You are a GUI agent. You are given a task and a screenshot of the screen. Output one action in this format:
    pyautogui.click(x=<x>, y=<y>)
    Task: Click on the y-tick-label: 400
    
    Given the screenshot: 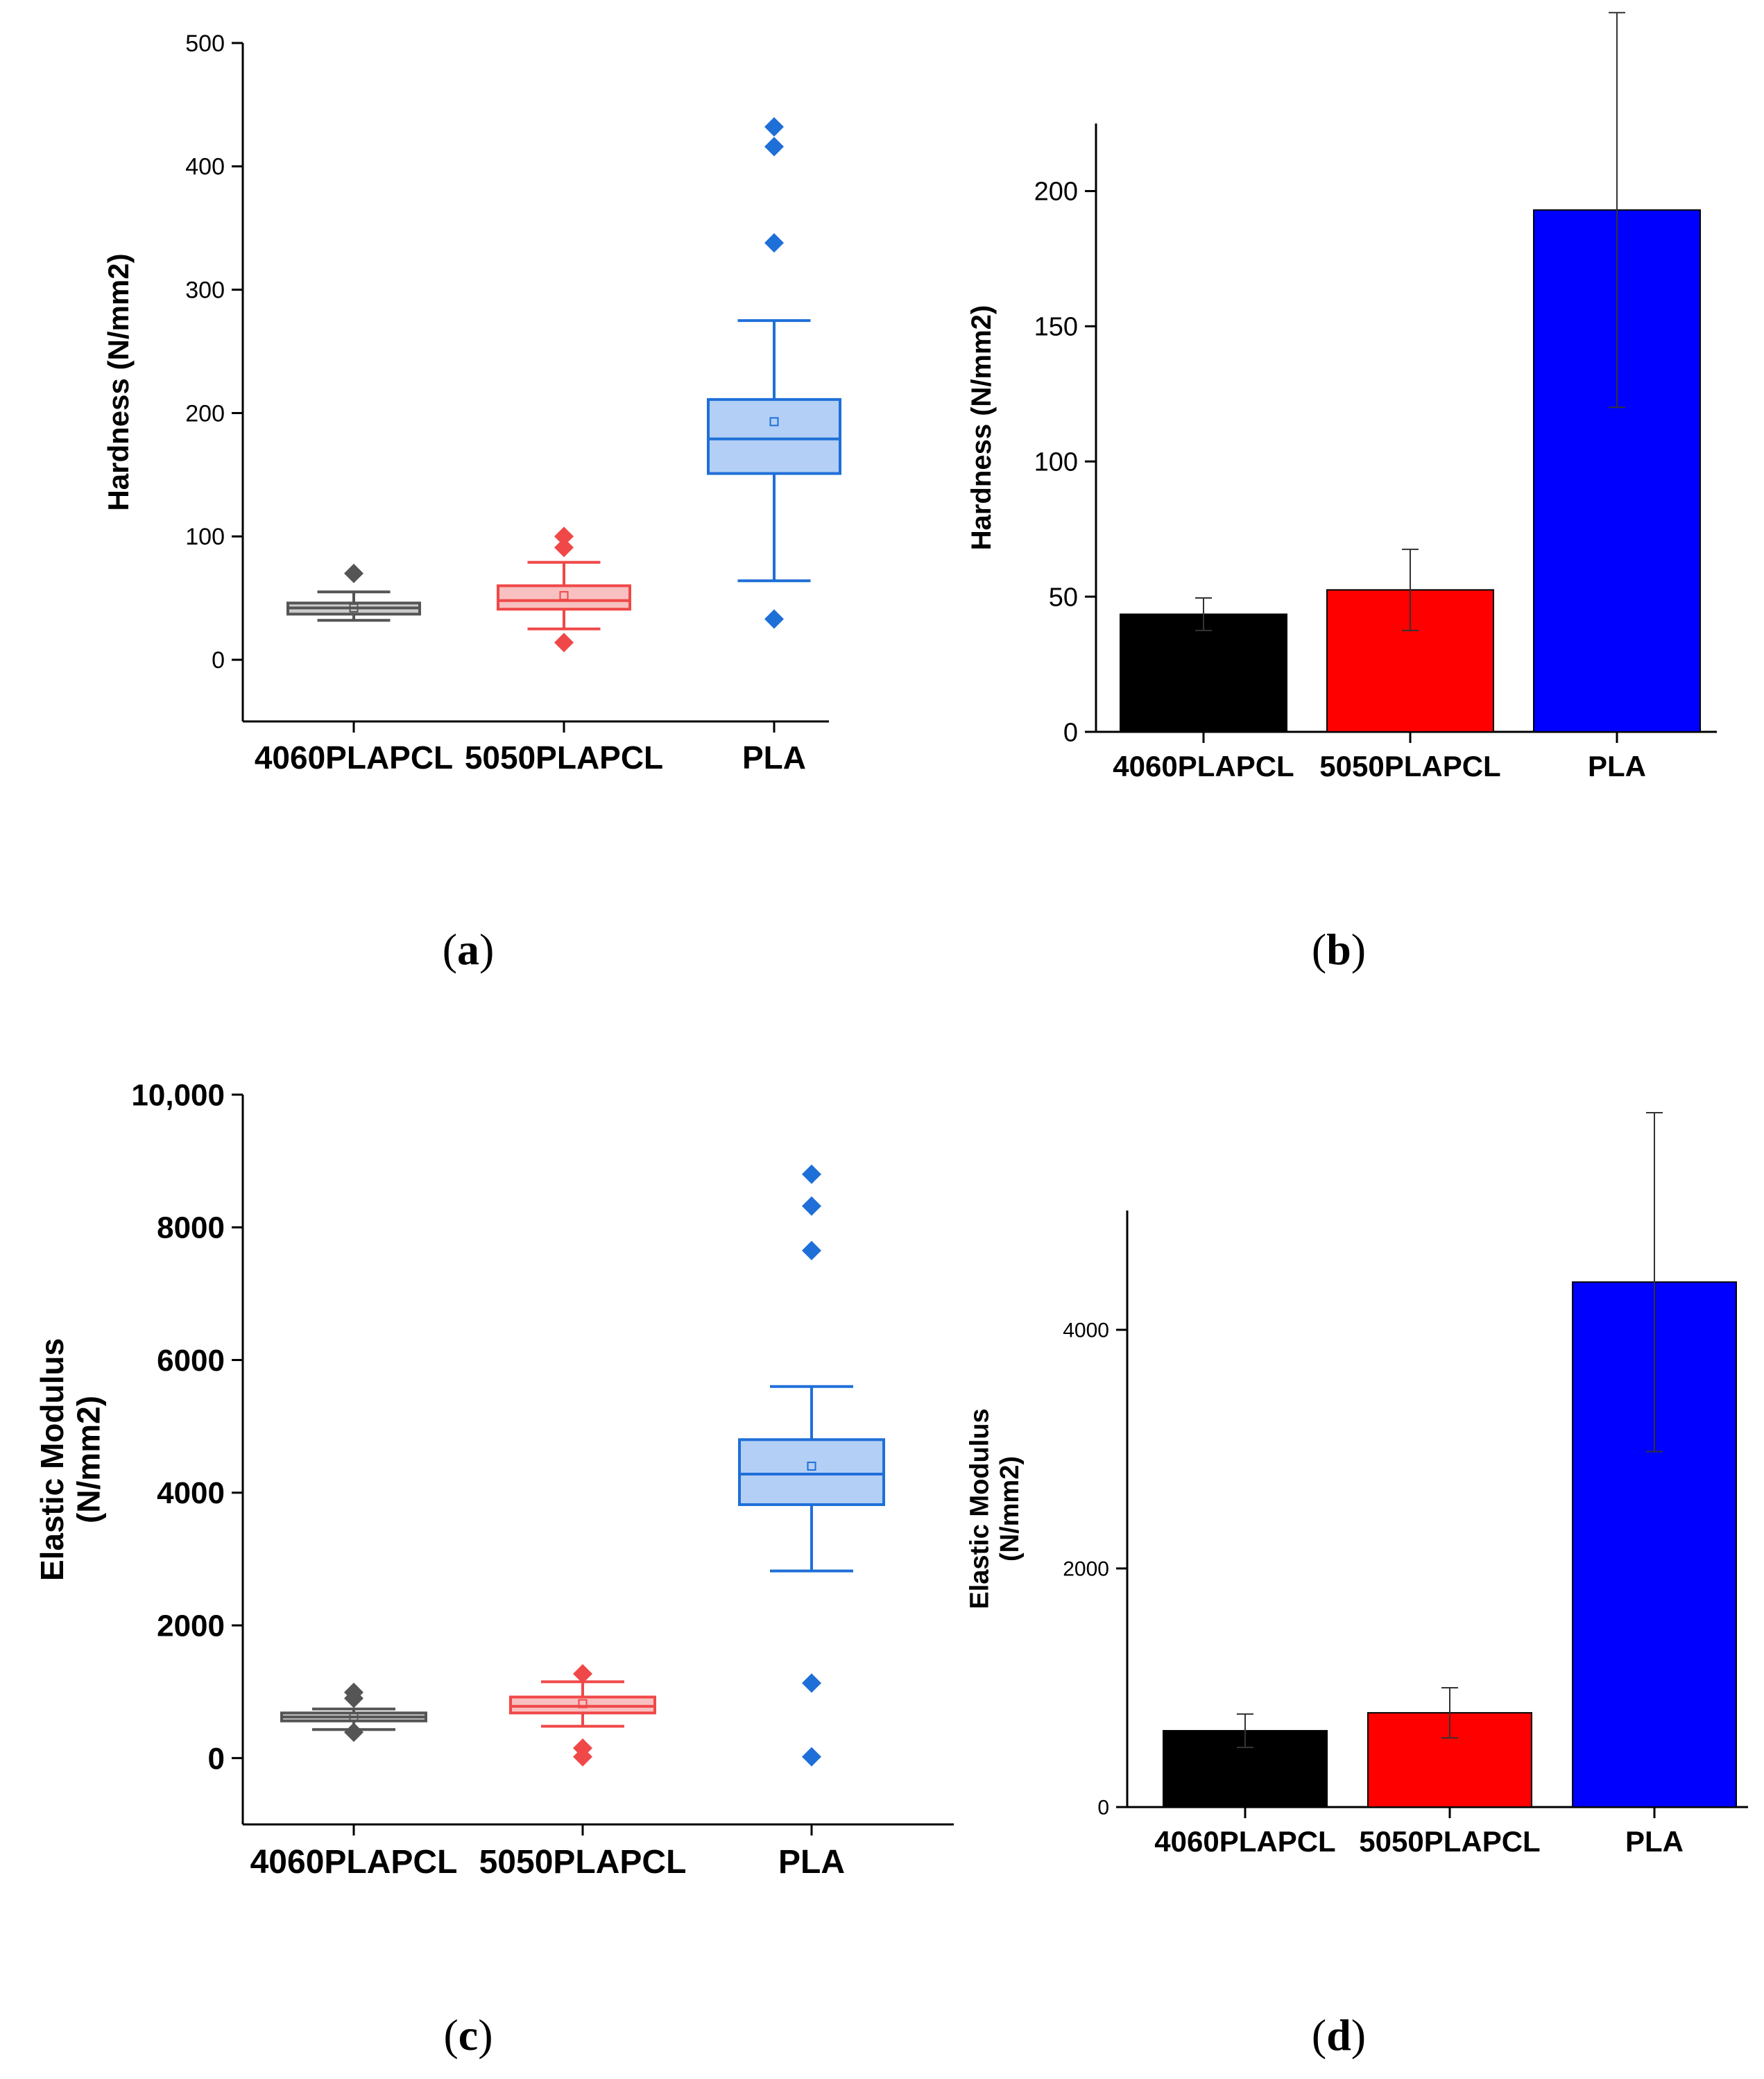 What is the action you would take?
    pyautogui.click(x=205, y=167)
    